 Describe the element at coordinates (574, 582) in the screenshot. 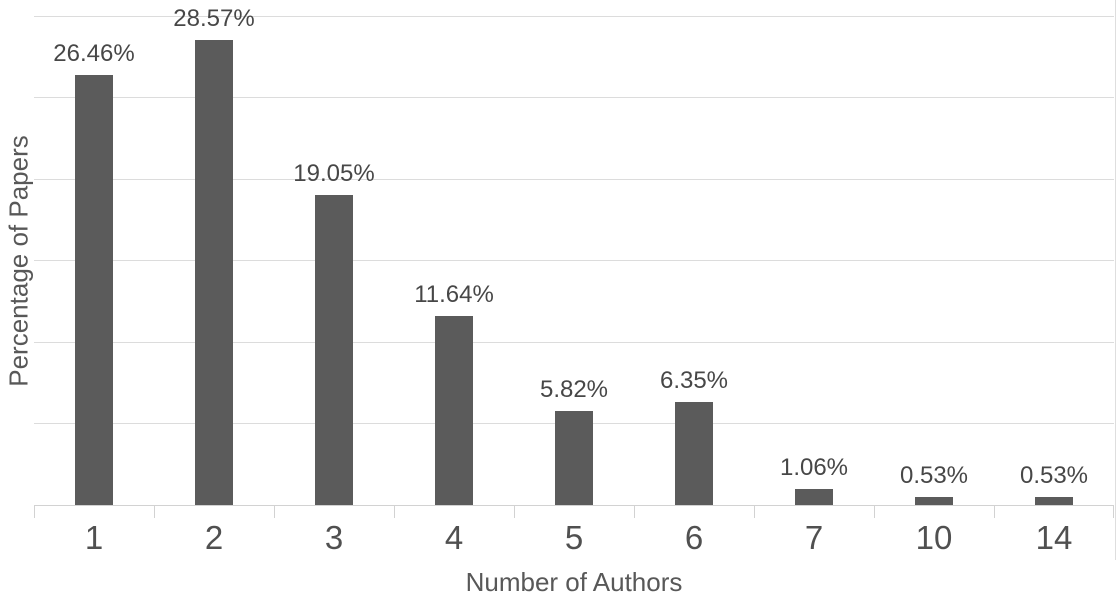

I see `x-axis-title: Number of Authors` at that location.